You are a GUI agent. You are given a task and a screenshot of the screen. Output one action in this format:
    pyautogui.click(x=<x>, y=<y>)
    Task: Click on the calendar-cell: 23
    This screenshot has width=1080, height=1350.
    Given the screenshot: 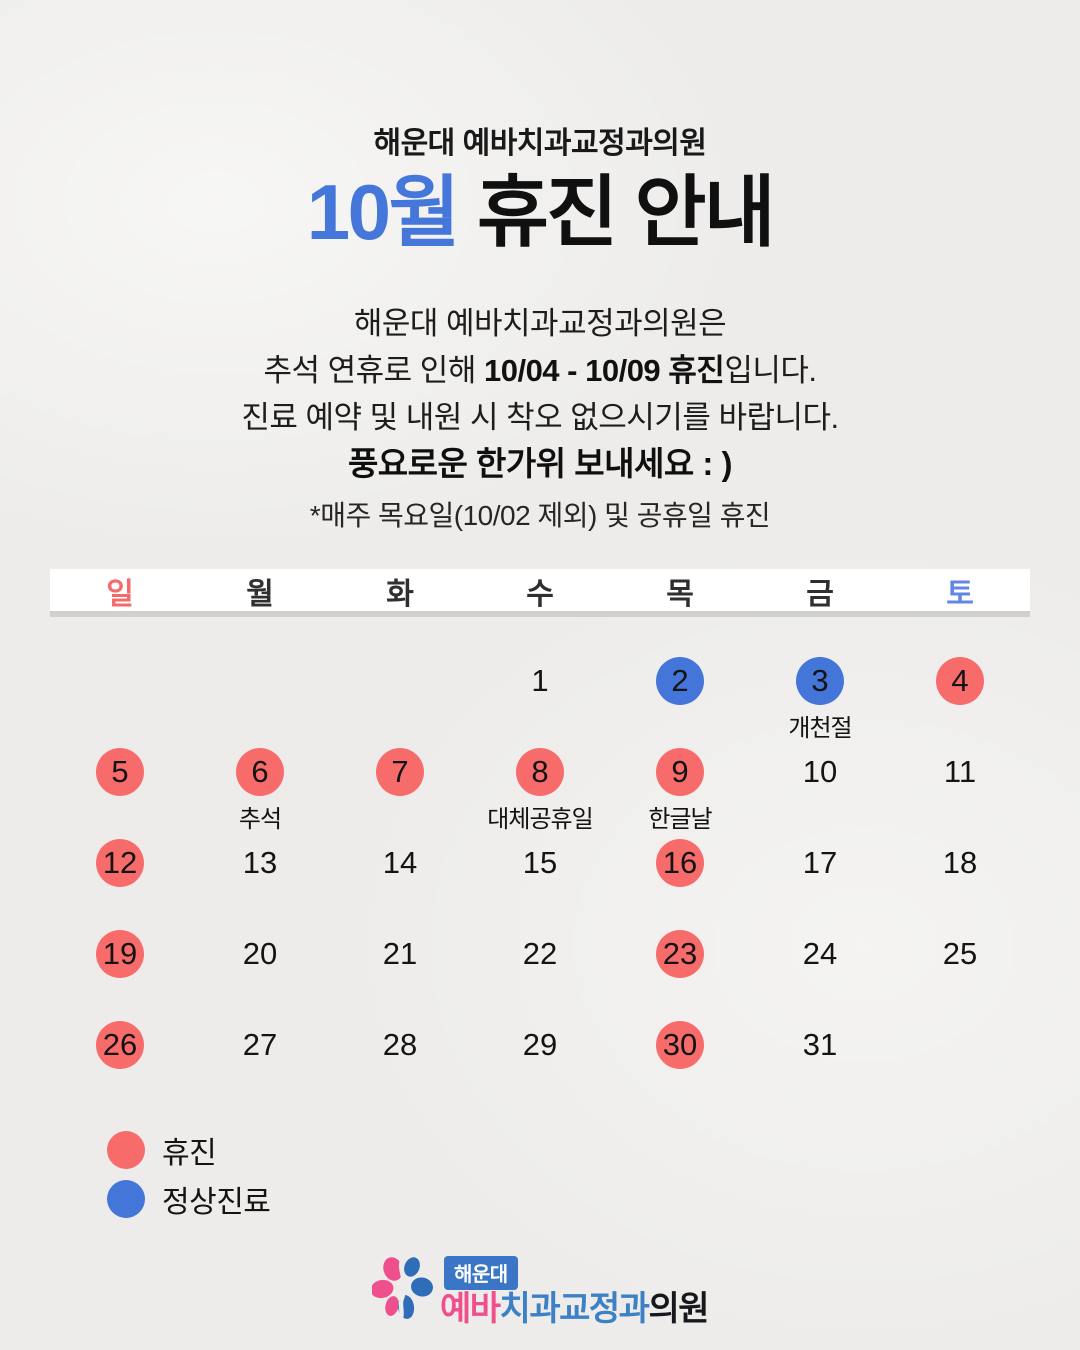 What is the action you would take?
    pyautogui.click(x=680, y=935)
    